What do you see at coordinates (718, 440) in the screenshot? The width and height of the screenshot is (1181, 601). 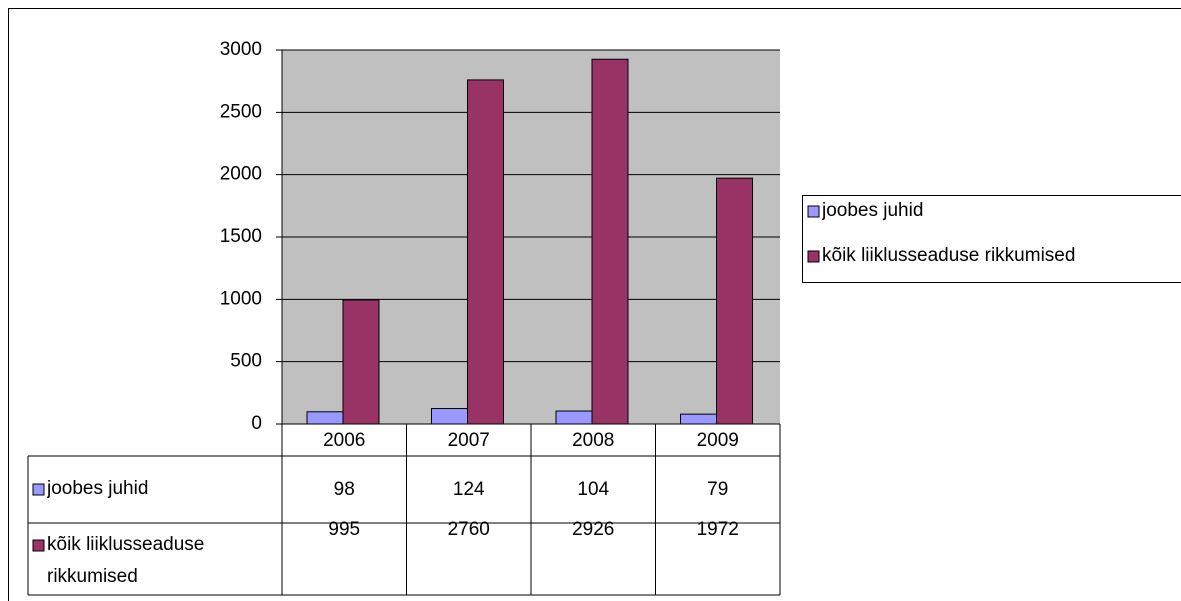 I see `x-tick-label: 2009` at bounding box center [718, 440].